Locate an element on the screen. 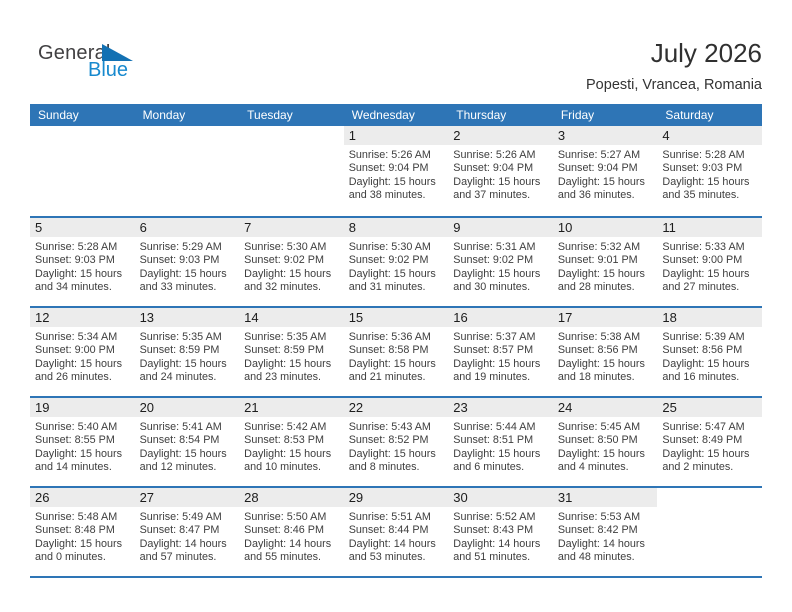 The width and height of the screenshot is (792, 612). day-number: 24 is located at coordinates (565, 407).